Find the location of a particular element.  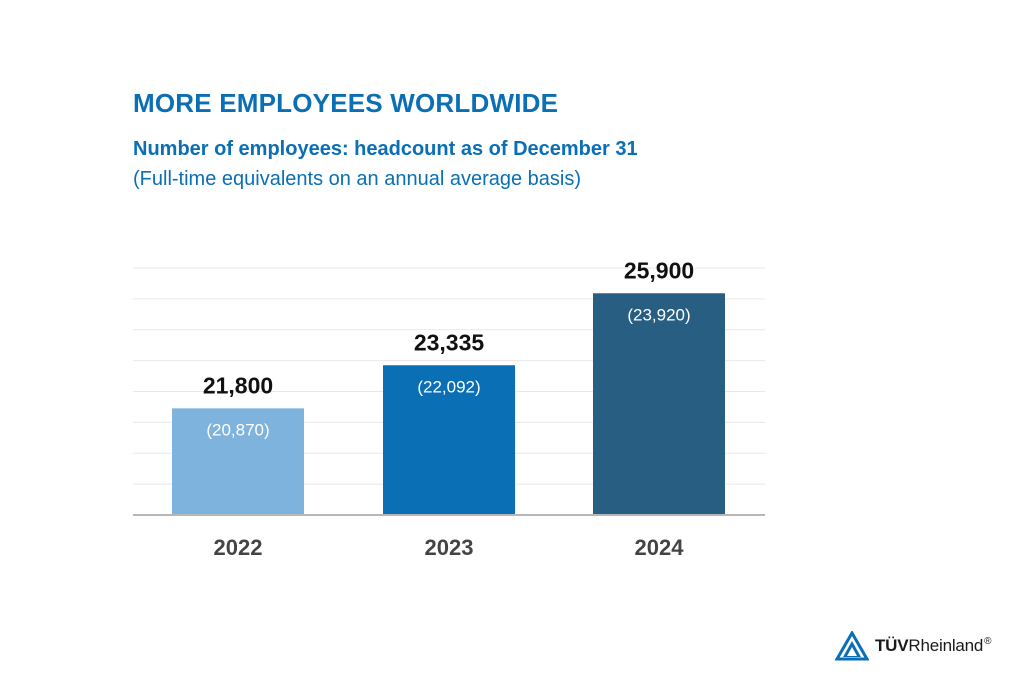

value-label-2022: 21,800 is located at coordinates (238, 385).